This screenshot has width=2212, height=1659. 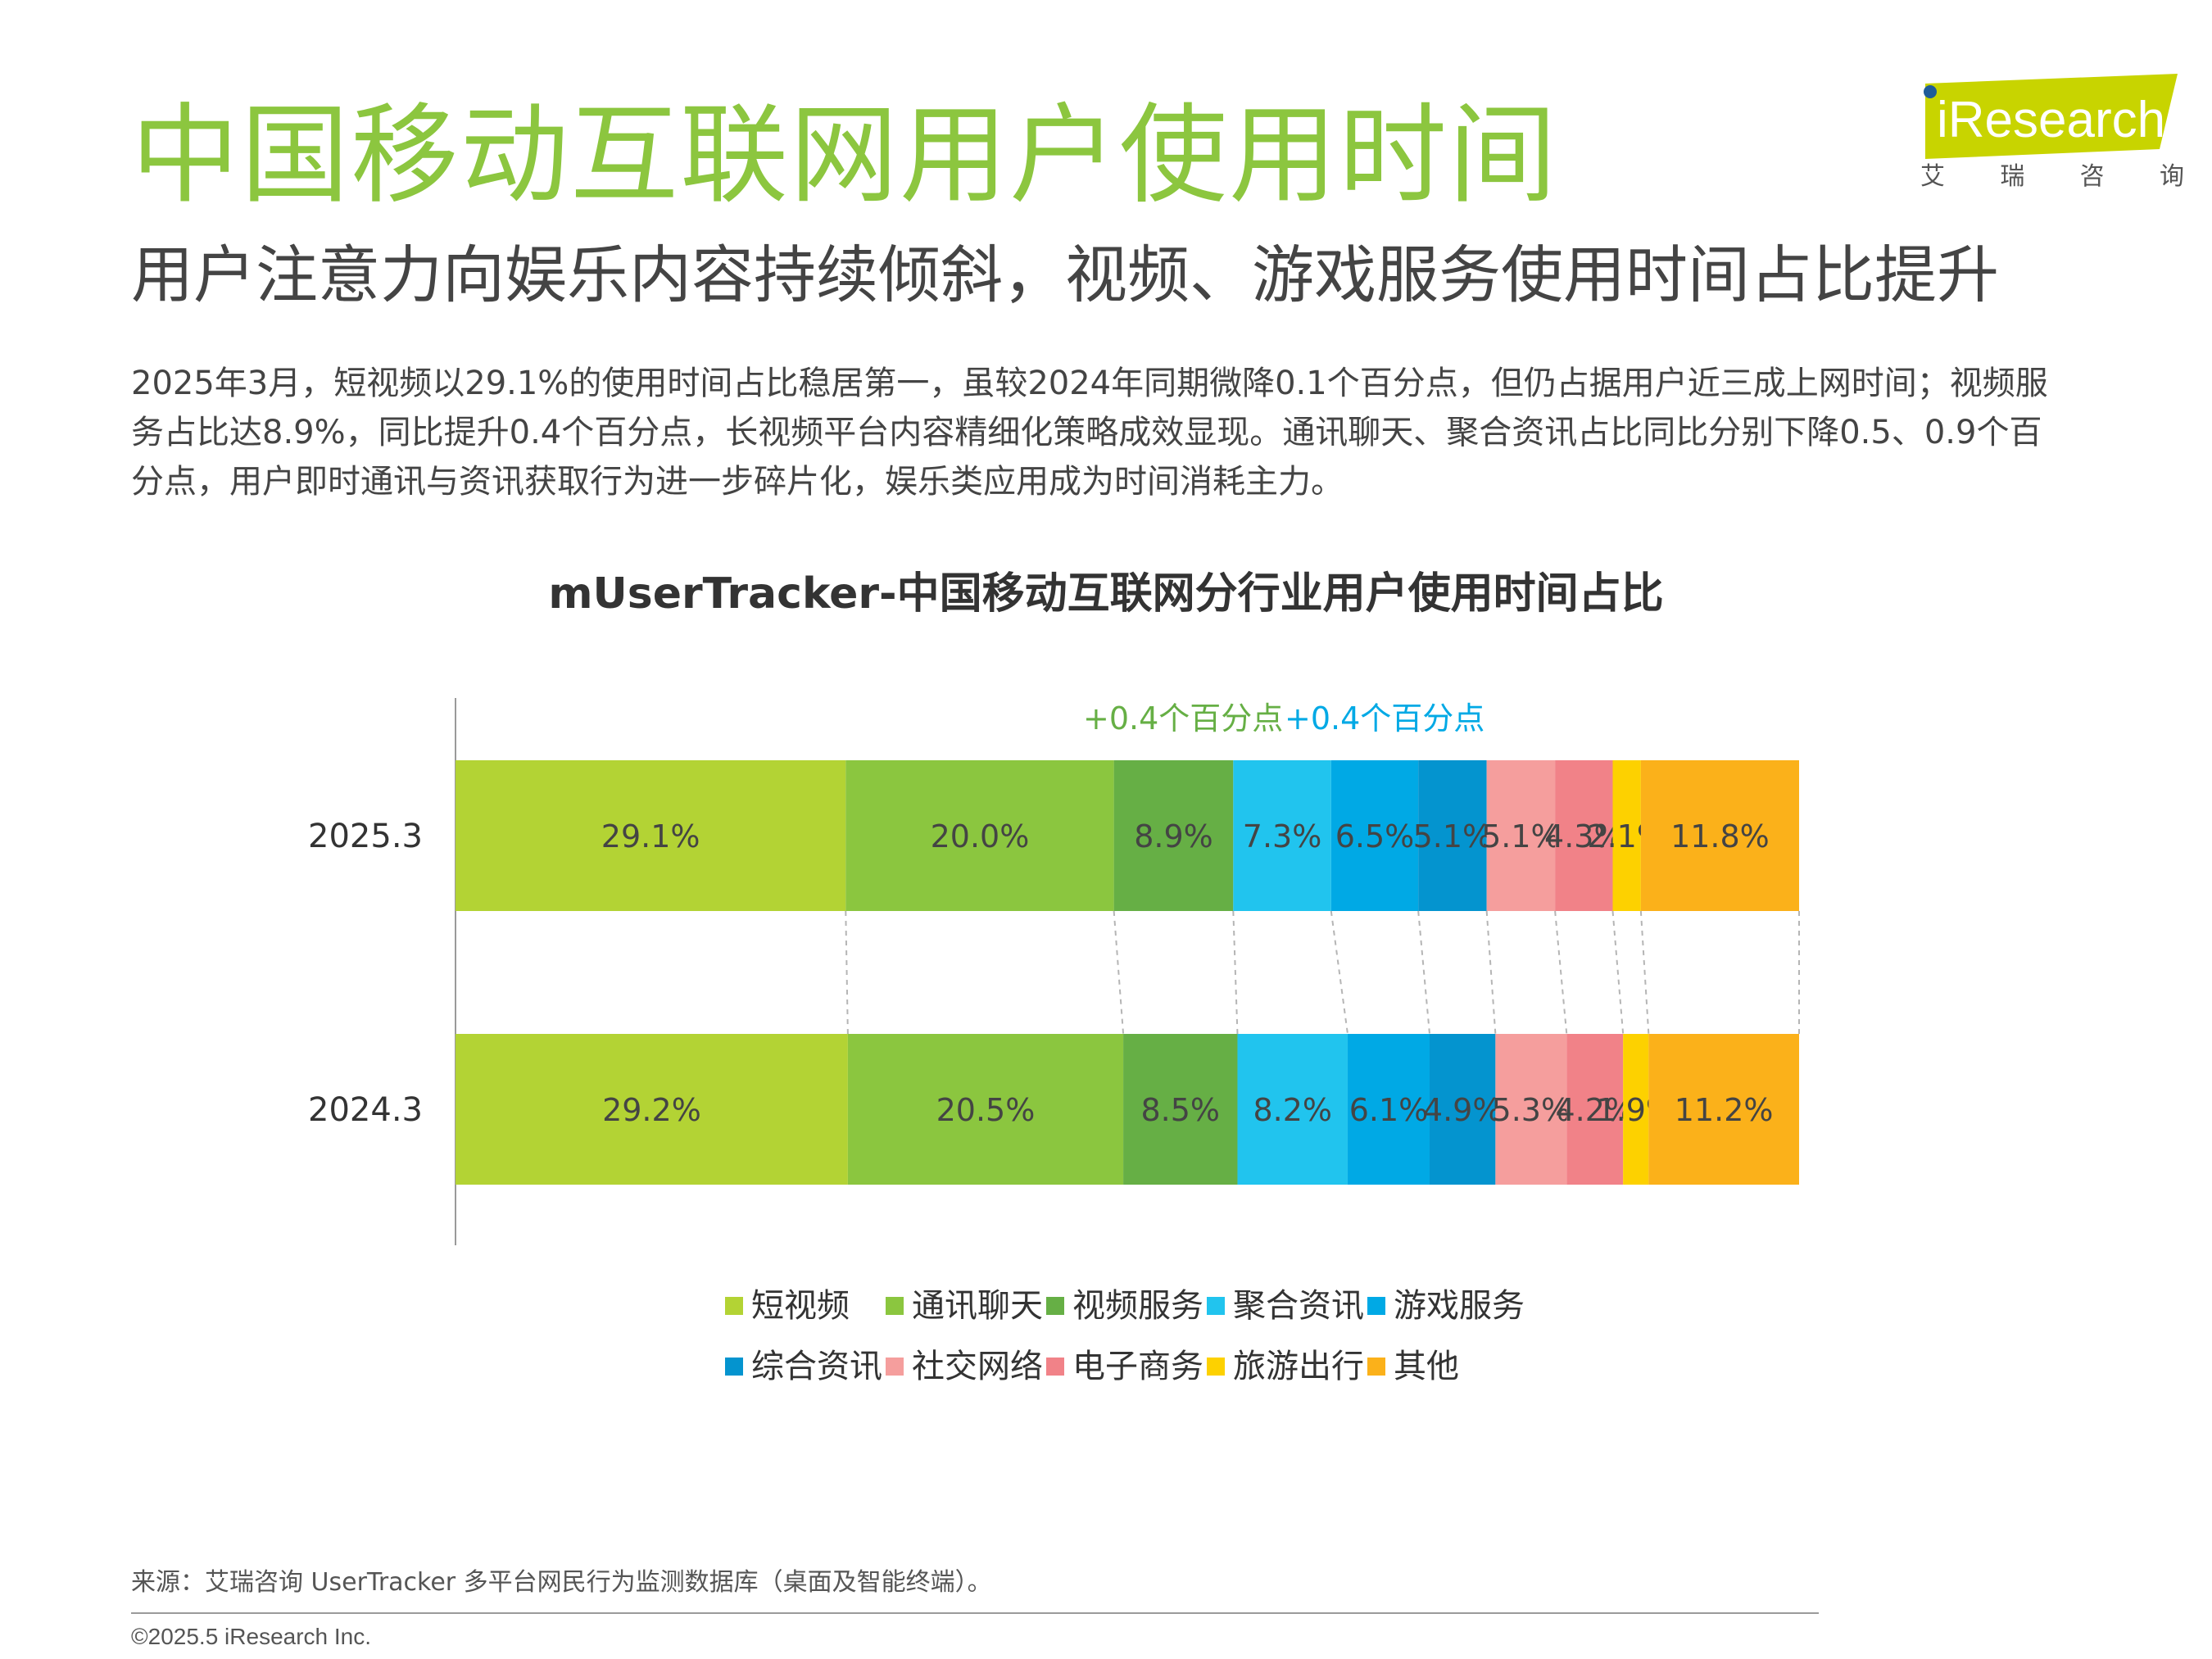 What do you see at coordinates (1175, 1336) in the screenshot?
I see `chart-legend: 短视频 通讯聊天 视频服务 聚合资讯 游戏服务综合资讯 社交网络 电子商务 旅游出行 其他` at bounding box center [1175, 1336].